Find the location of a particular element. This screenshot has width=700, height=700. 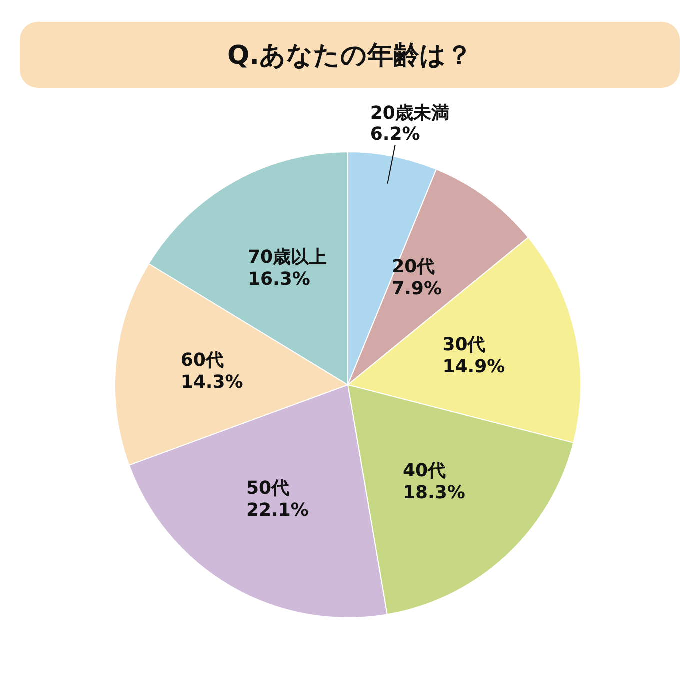

slice-label: 60代 is located at coordinates (202, 361).